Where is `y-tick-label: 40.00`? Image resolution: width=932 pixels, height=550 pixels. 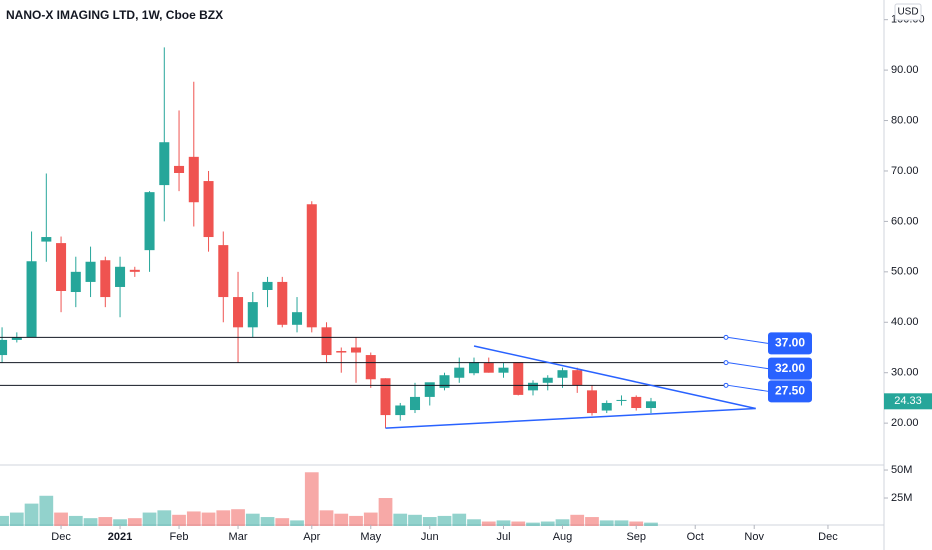
y-tick-label: 40.00 is located at coordinates (905, 322).